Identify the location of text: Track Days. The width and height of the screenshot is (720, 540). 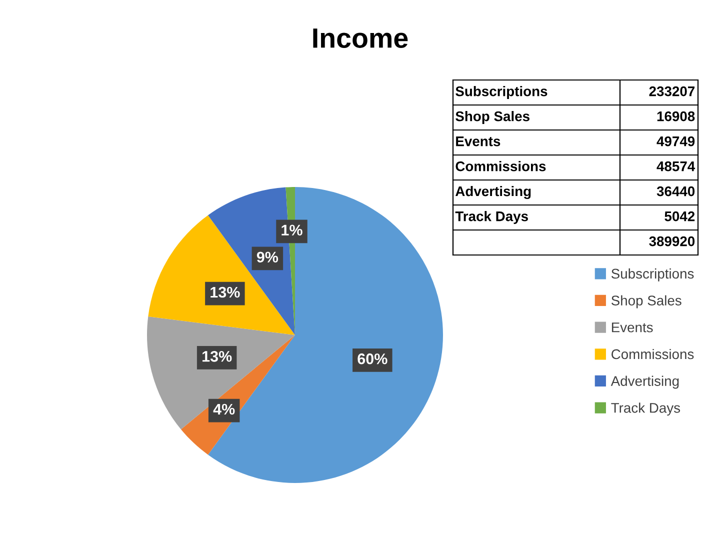
(491, 217).